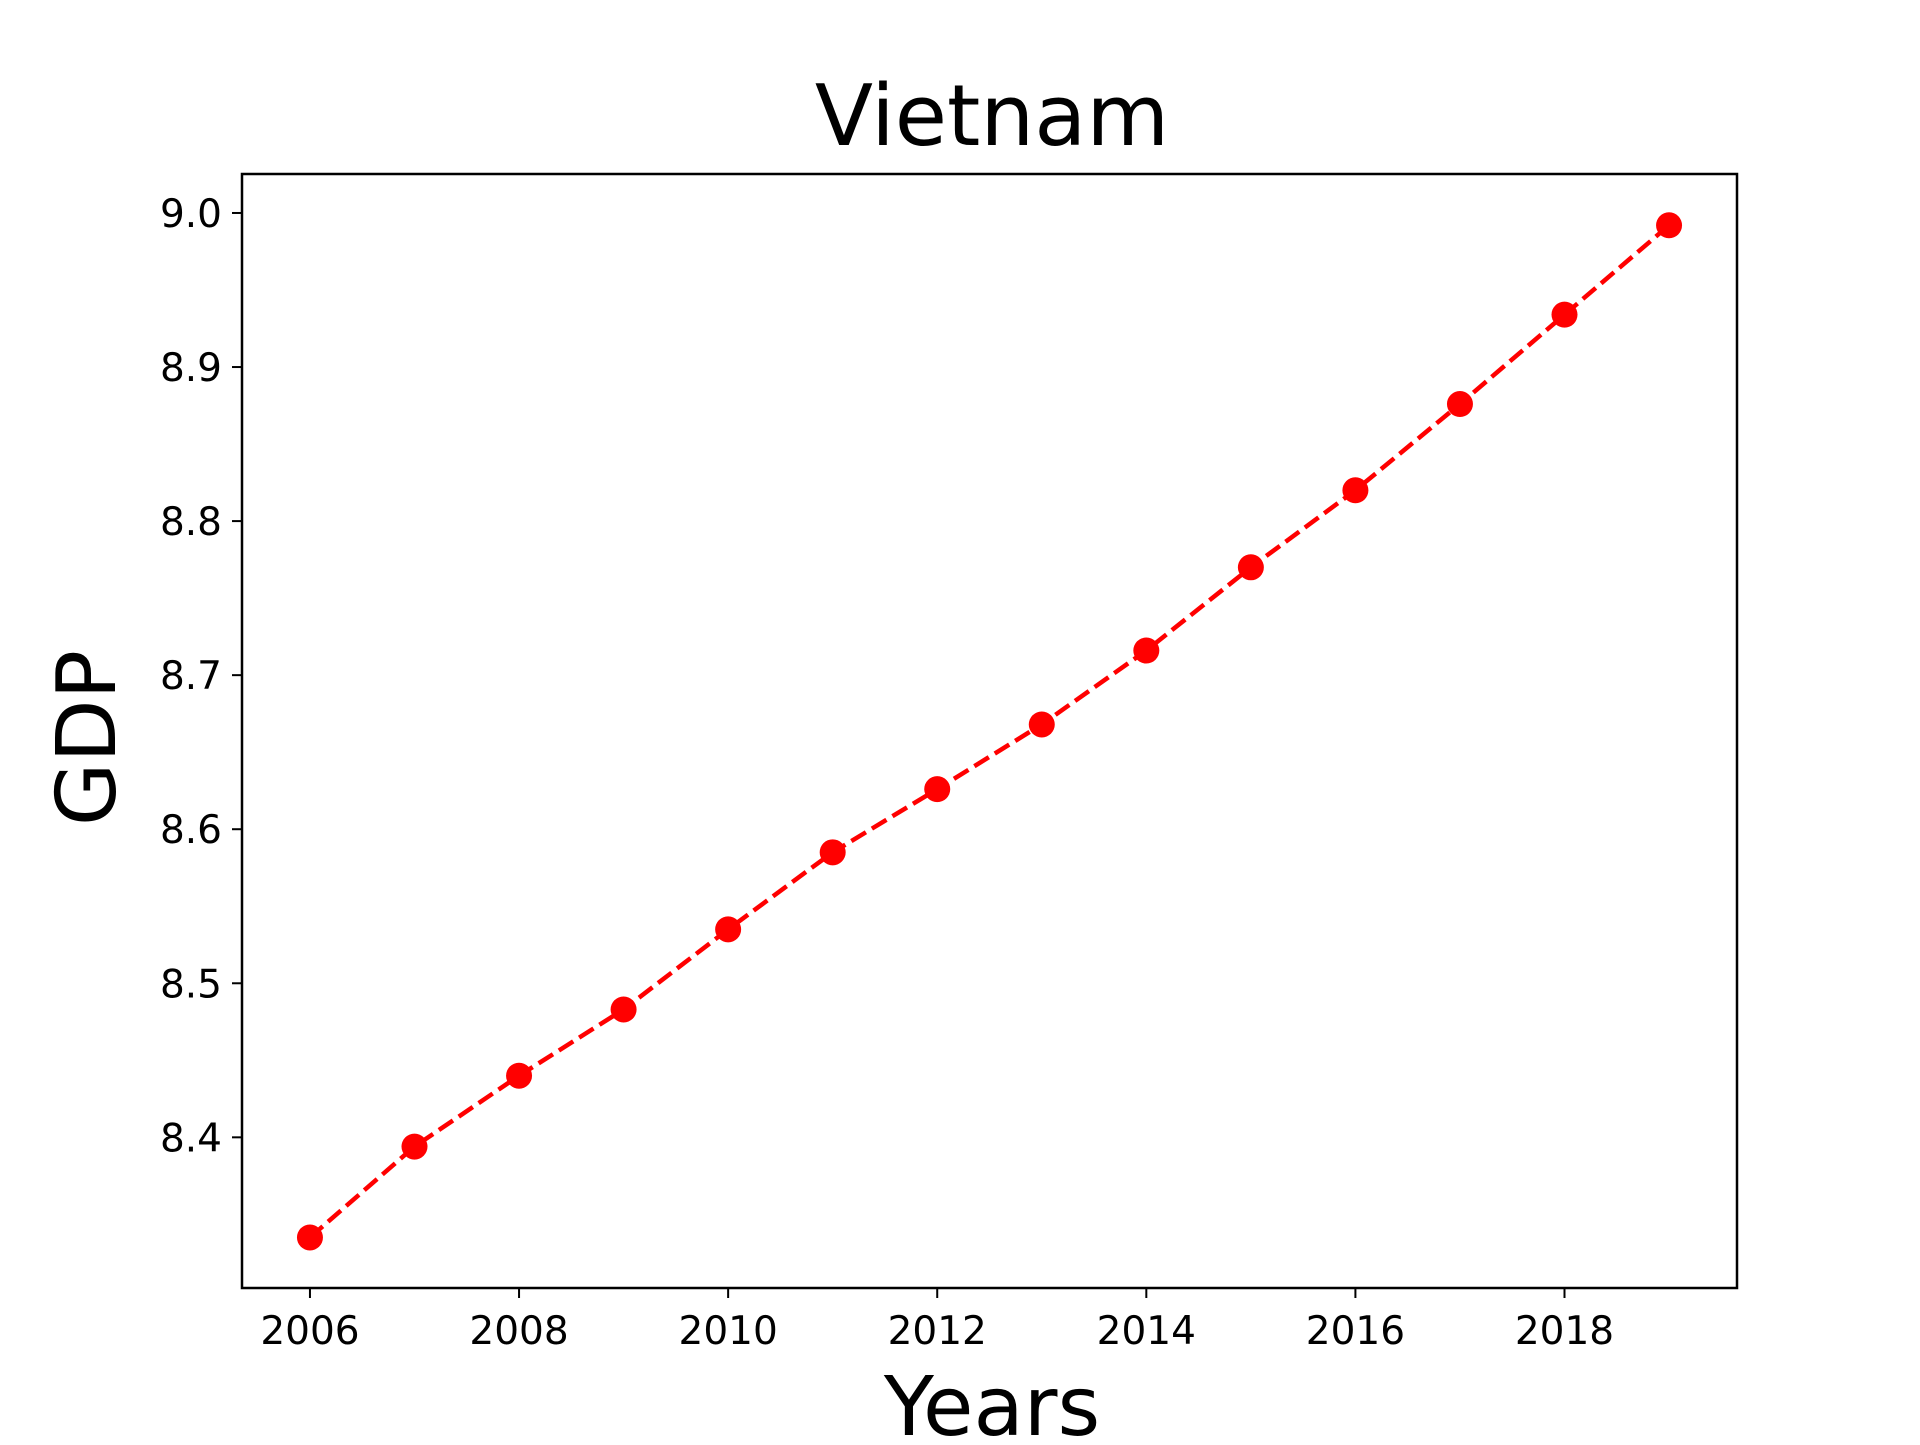  What do you see at coordinates (728, 1331) in the screenshot?
I see `x-tick-label: 2010` at bounding box center [728, 1331].